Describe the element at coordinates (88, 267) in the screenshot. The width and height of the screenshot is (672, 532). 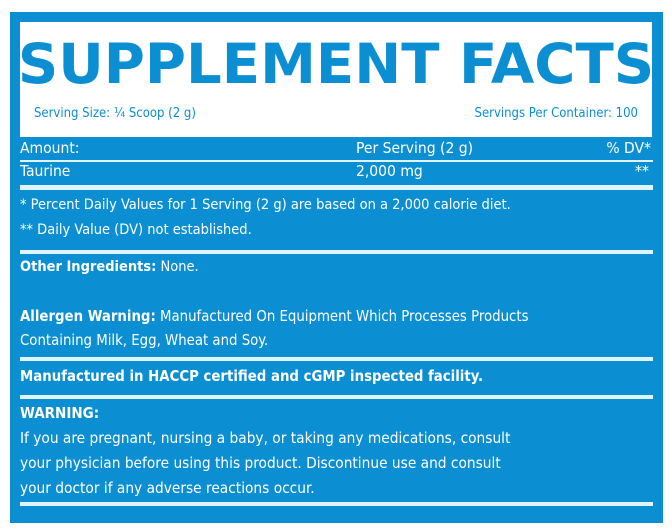
I see `other-ingredients-label: Other Ingredients:` at that location.